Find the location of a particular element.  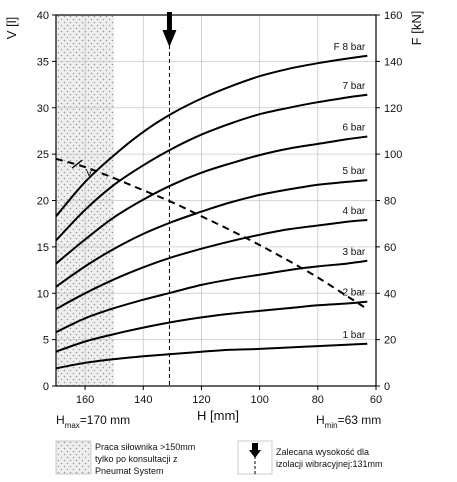

recommended-arrow-head is located at coordinates (169, 38).